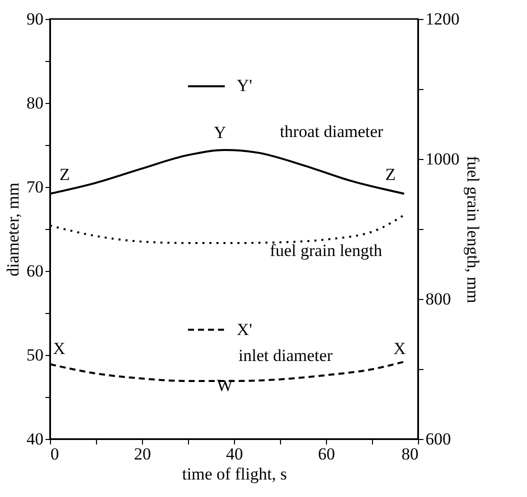  I want to click on y2-tick-label: 1000, so click(443, 159).